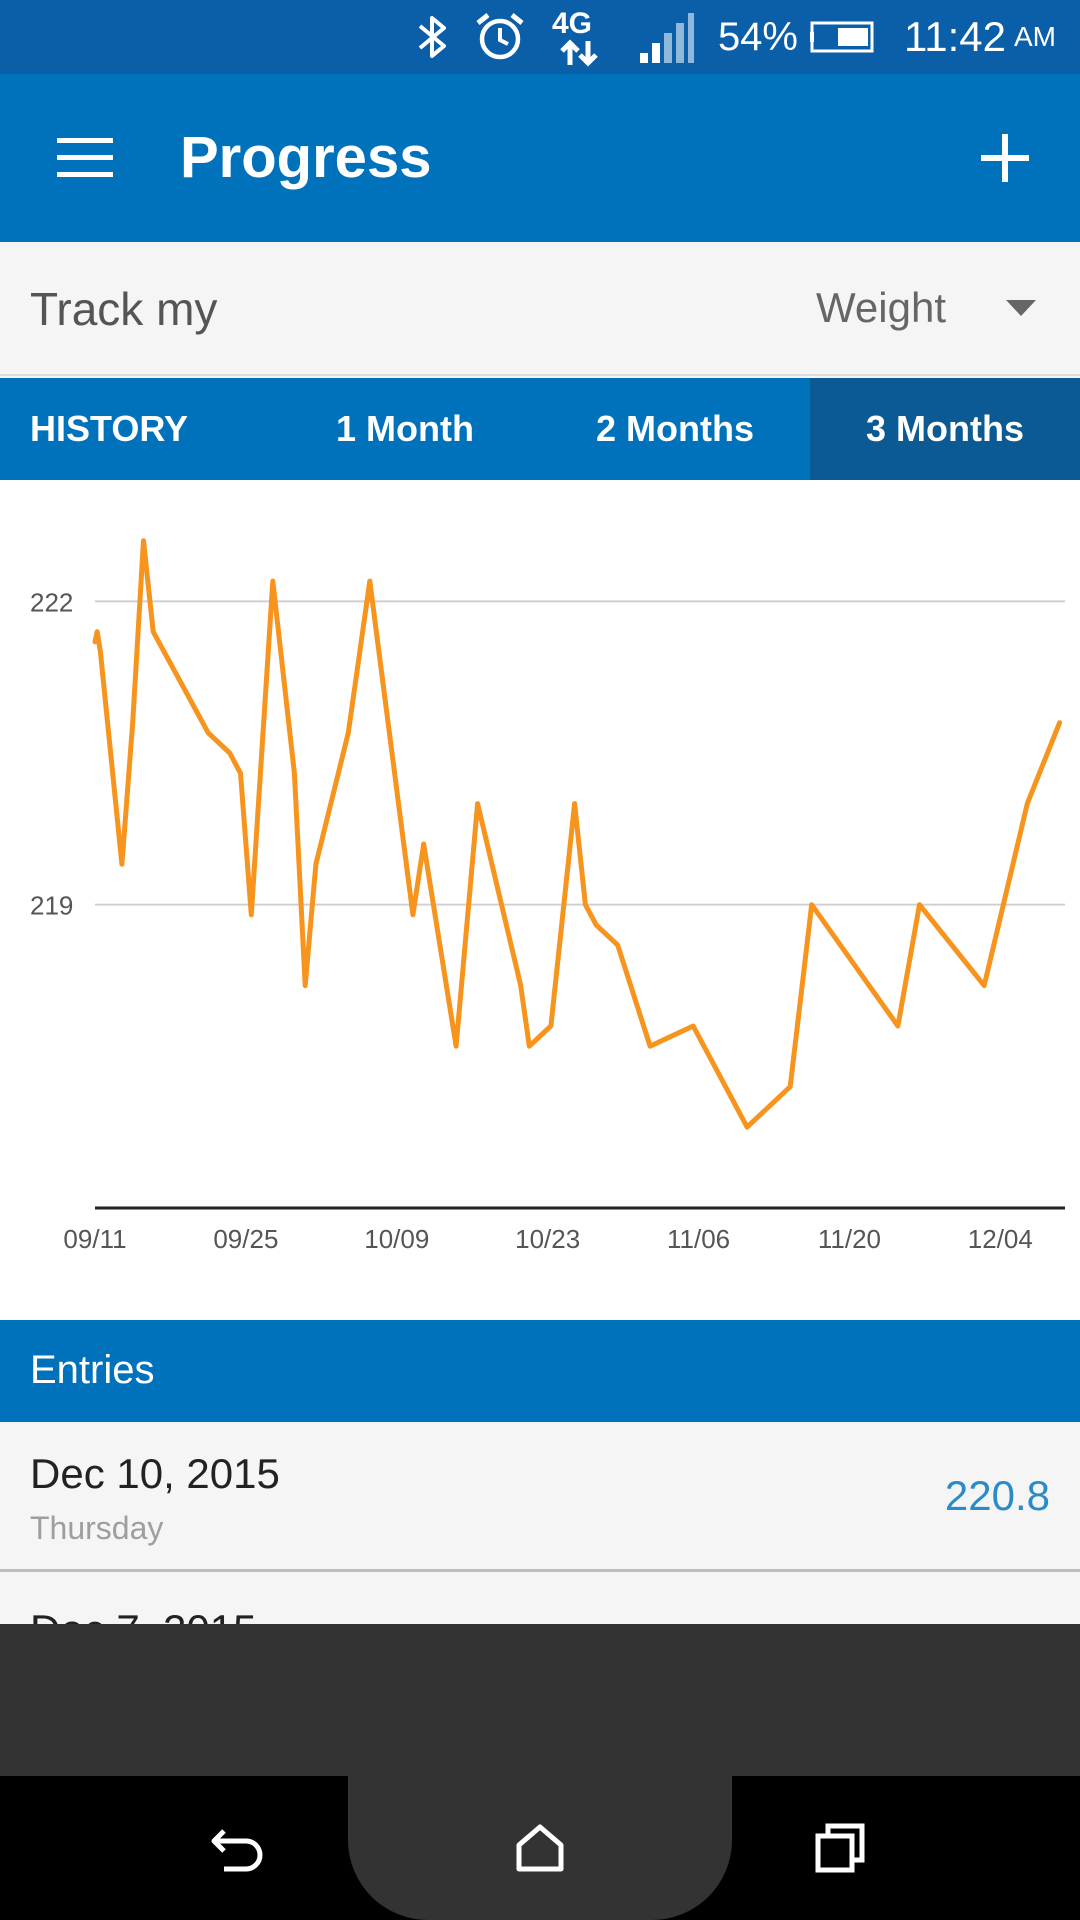 This screenshot has height=1920, width=1080. Describe the element at coordinates (92, 1370) in the screenshot. I see `entries-title: Entries` at that location.